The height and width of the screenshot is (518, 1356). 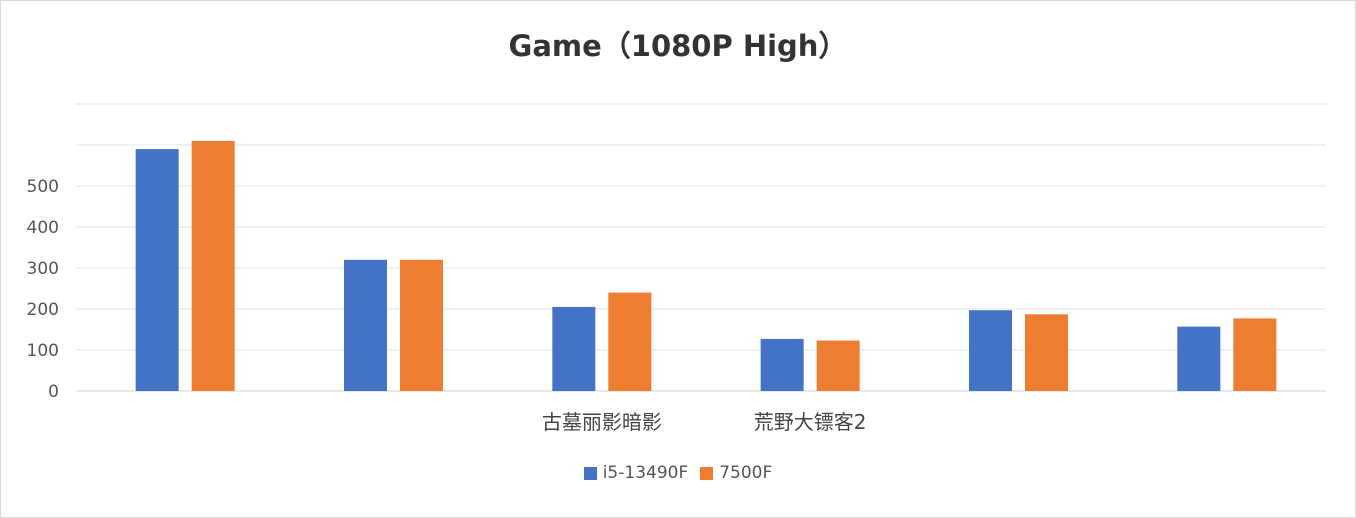 What do you see at coordinates (43, 289) in the screenshot?
I see `y-axis-ticks: 0 100 200 300 400 500` at bounding box center [43, 289].